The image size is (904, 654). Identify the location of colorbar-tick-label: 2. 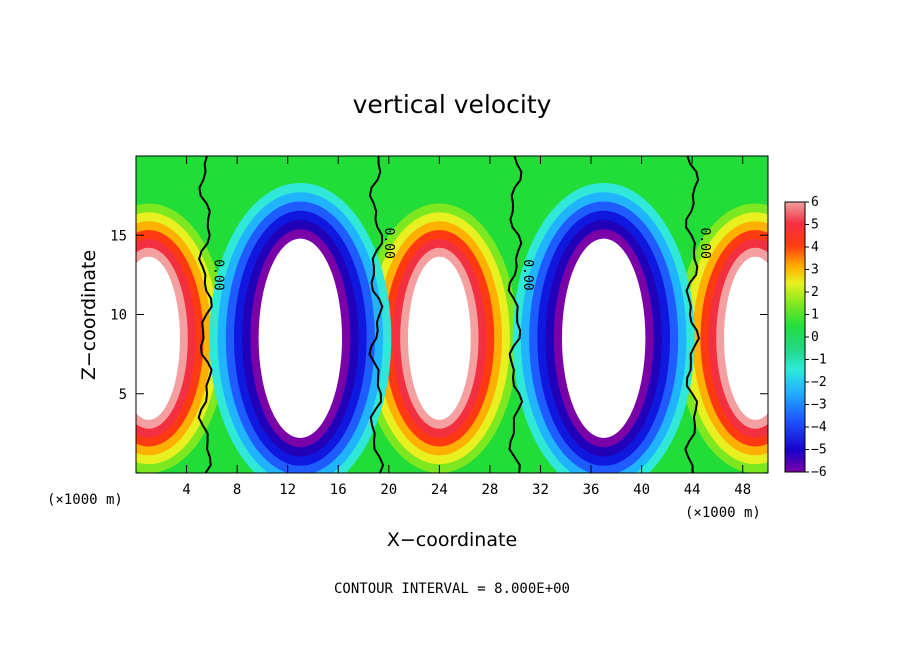
(815, 292).